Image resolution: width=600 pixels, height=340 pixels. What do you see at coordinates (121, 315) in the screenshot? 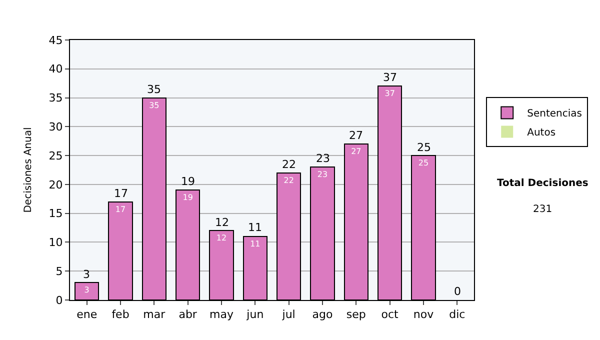
I see `x-tick-label: feb` at bounding box center [121, 315].